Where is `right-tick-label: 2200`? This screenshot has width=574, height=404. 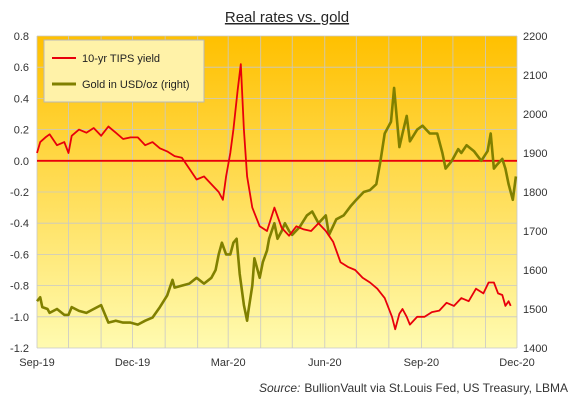 right-tick-label: 2200 is located at coordinates (535, 37).